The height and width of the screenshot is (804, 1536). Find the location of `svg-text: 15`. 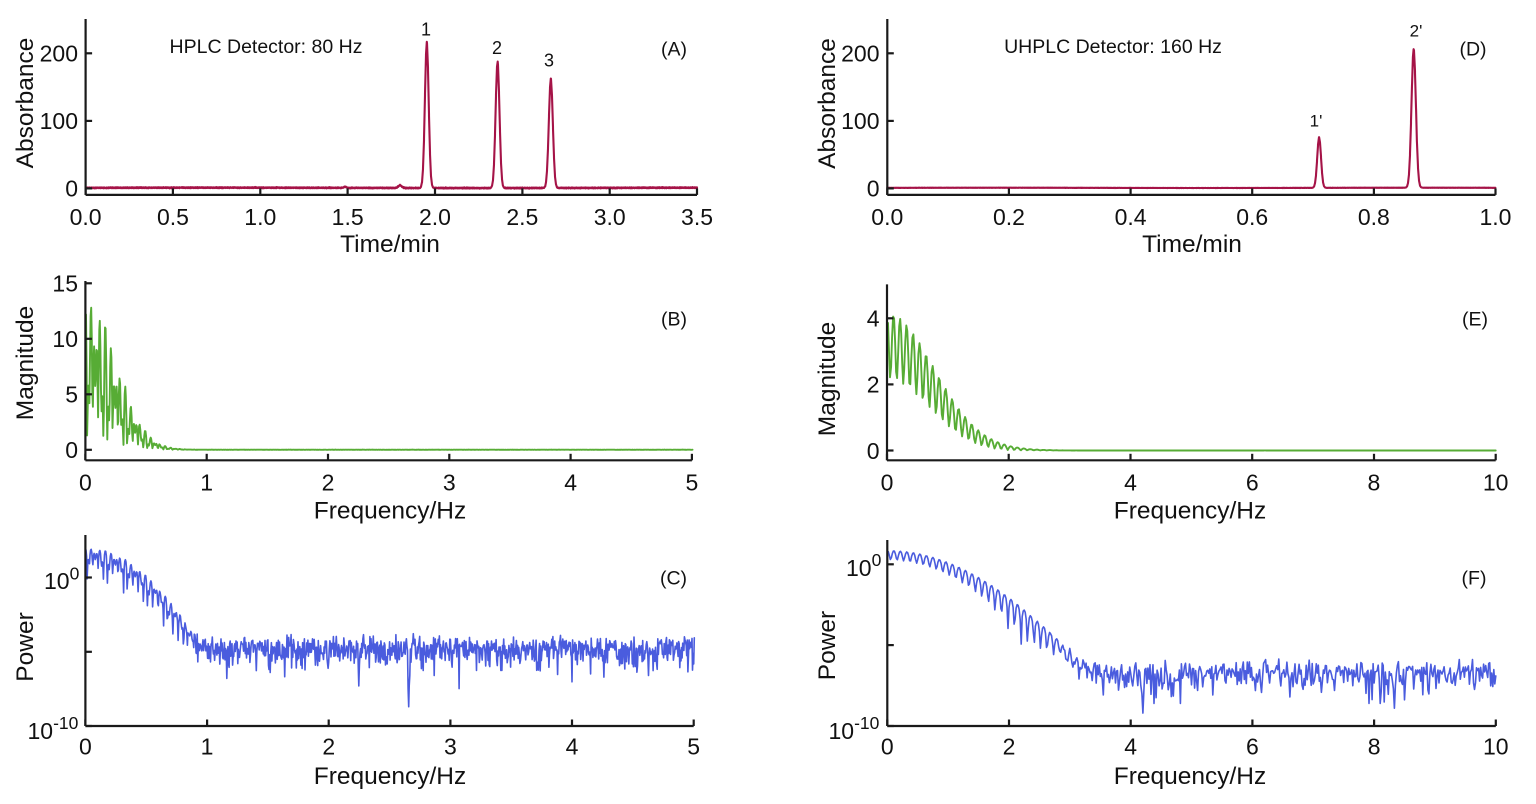

svg-text: 15 is located at coordinates (65, 284).